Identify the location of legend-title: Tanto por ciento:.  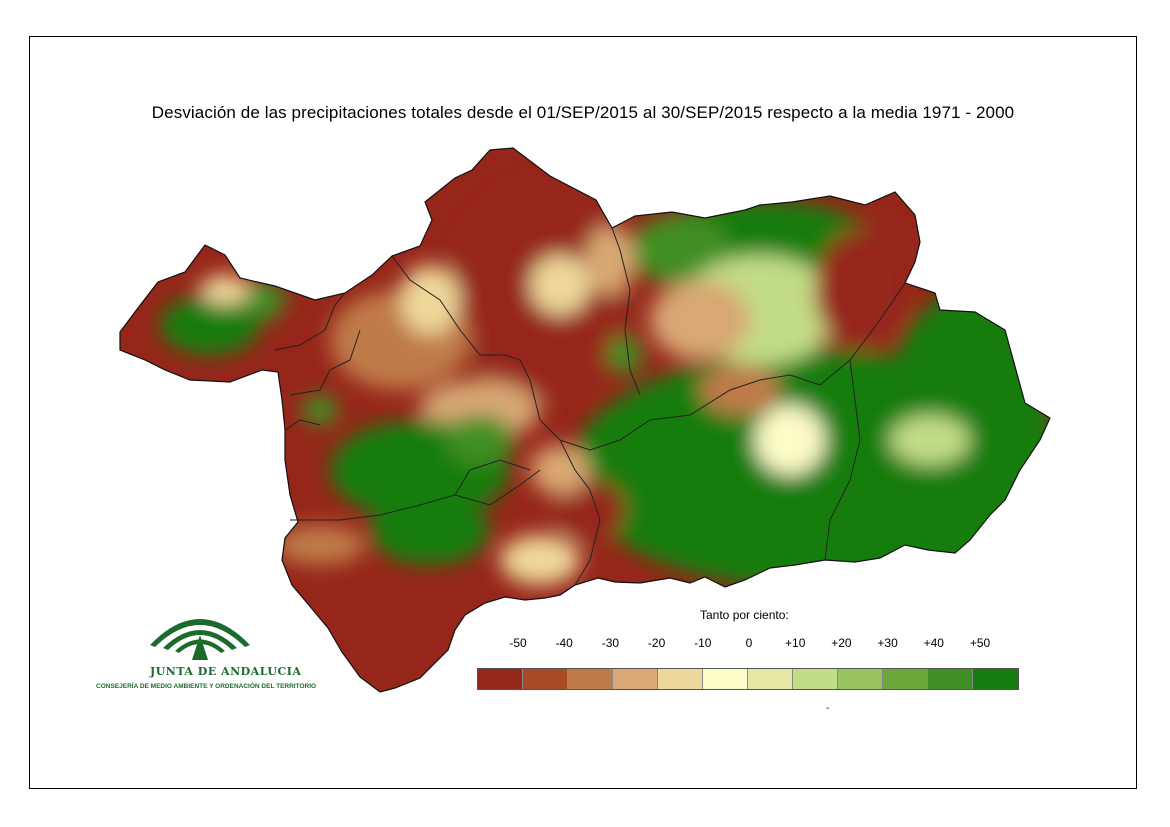
(744, 615).